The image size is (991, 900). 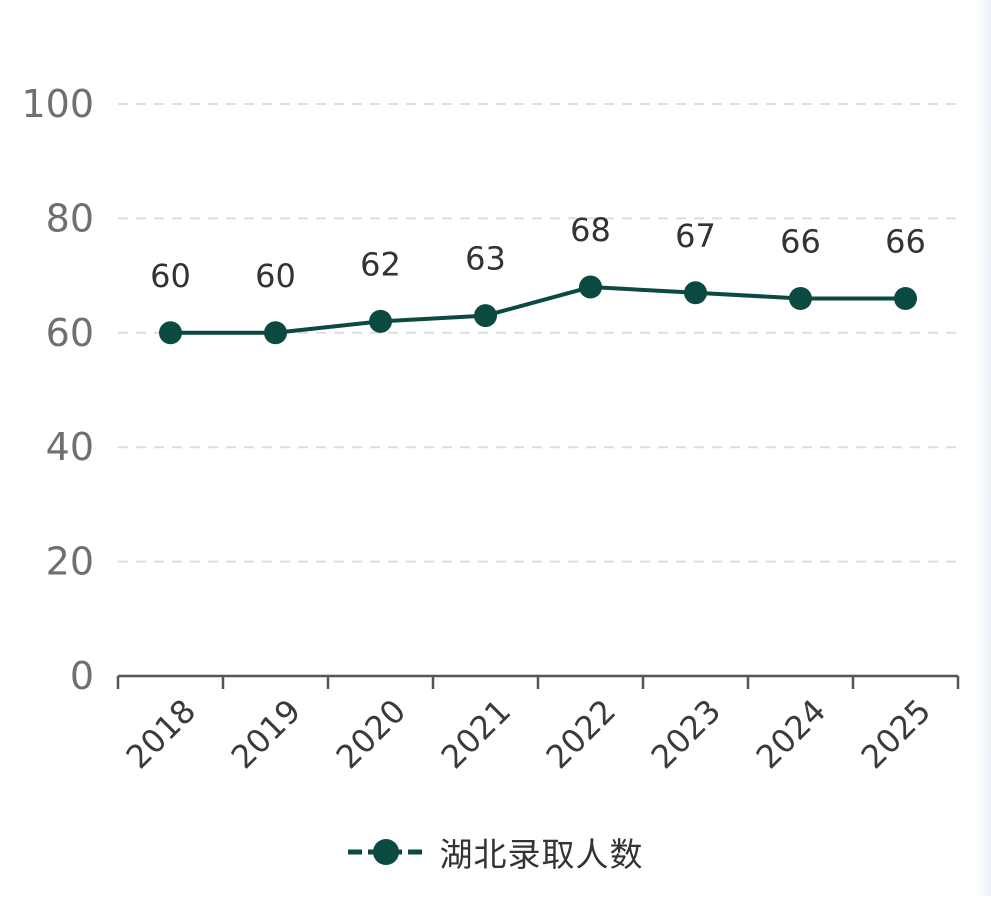 I want to click on y-tick-label: 0, so click(x=82, y=676).